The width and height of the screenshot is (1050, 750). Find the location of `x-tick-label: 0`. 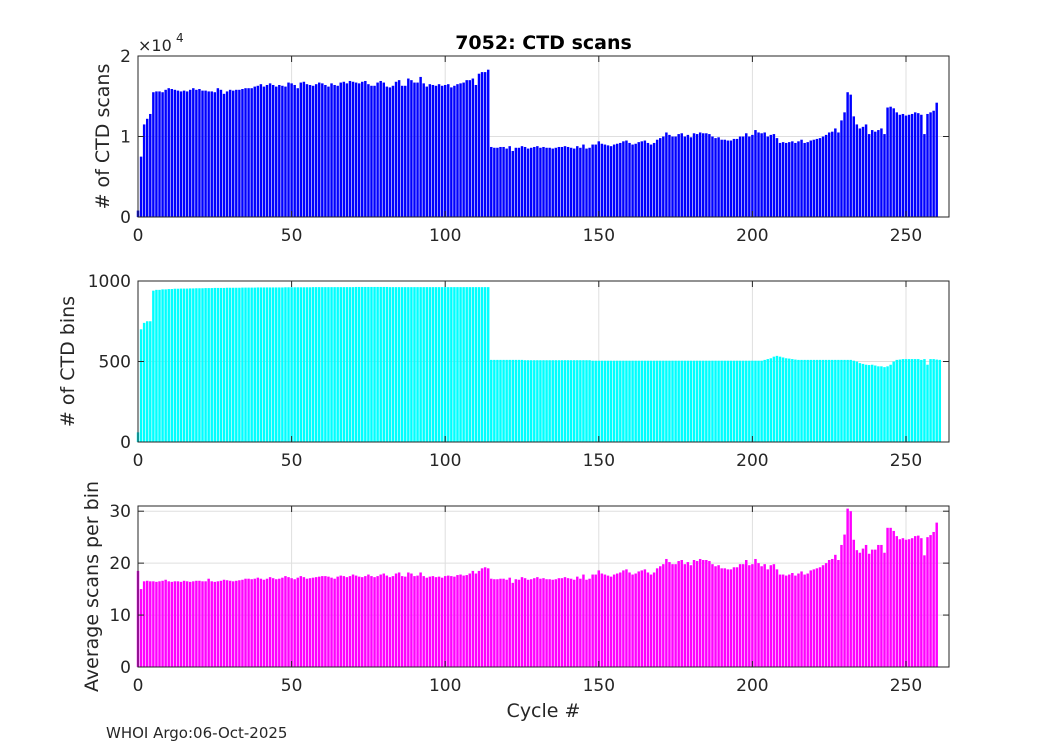

x-tick-label: 0 is located at coordinates (138, 236).